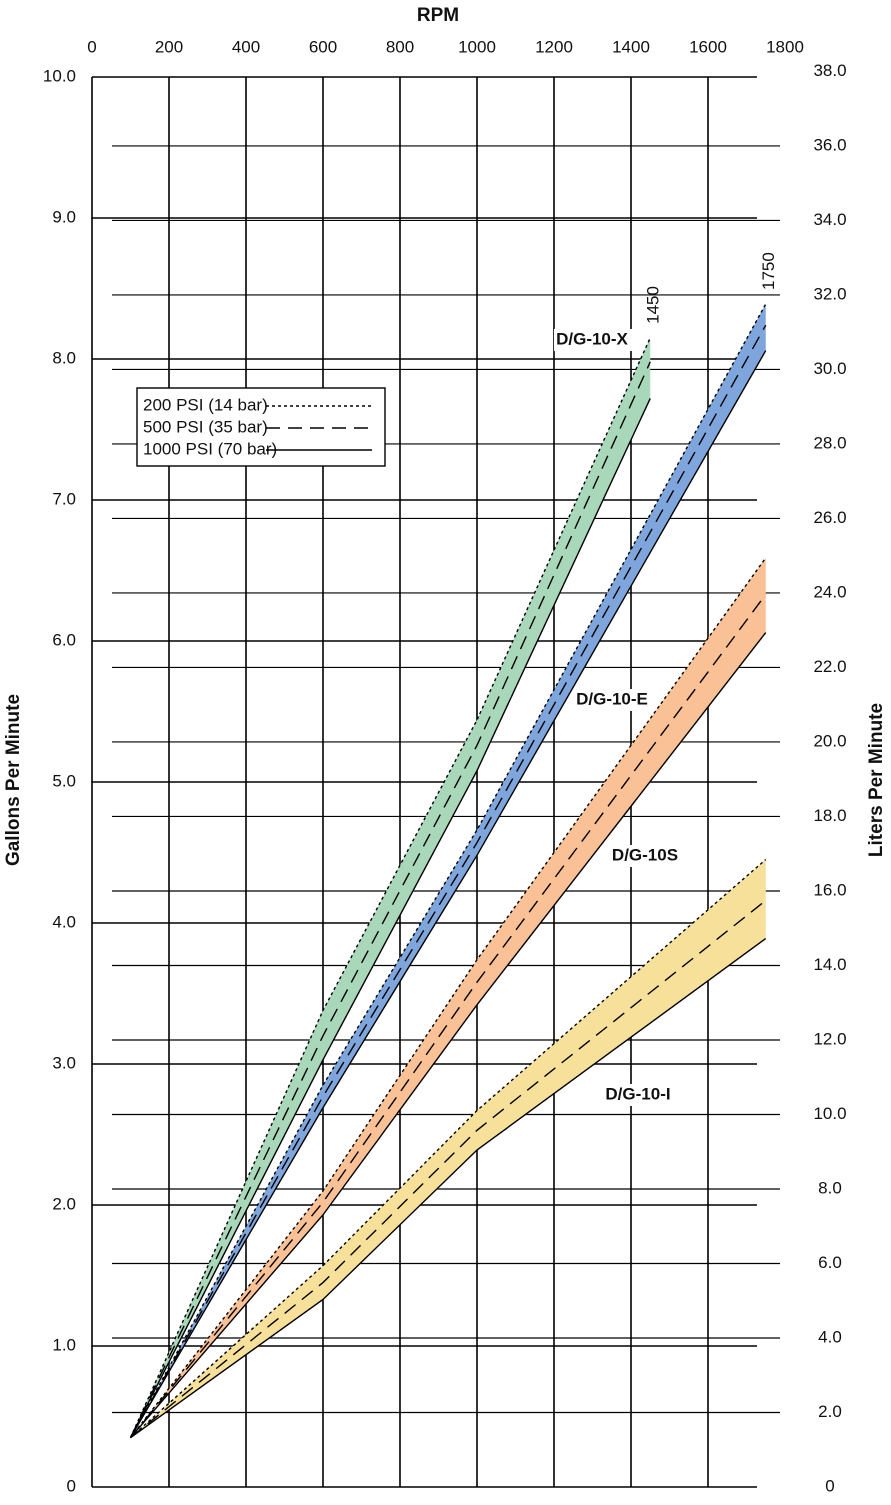 This screenshot has height=1505, width=891. What do you see at coordinates (876, 780) in the screenshot?
I see `y2-axis-title: Liters Per Minute` at bounding box center [876, 780].